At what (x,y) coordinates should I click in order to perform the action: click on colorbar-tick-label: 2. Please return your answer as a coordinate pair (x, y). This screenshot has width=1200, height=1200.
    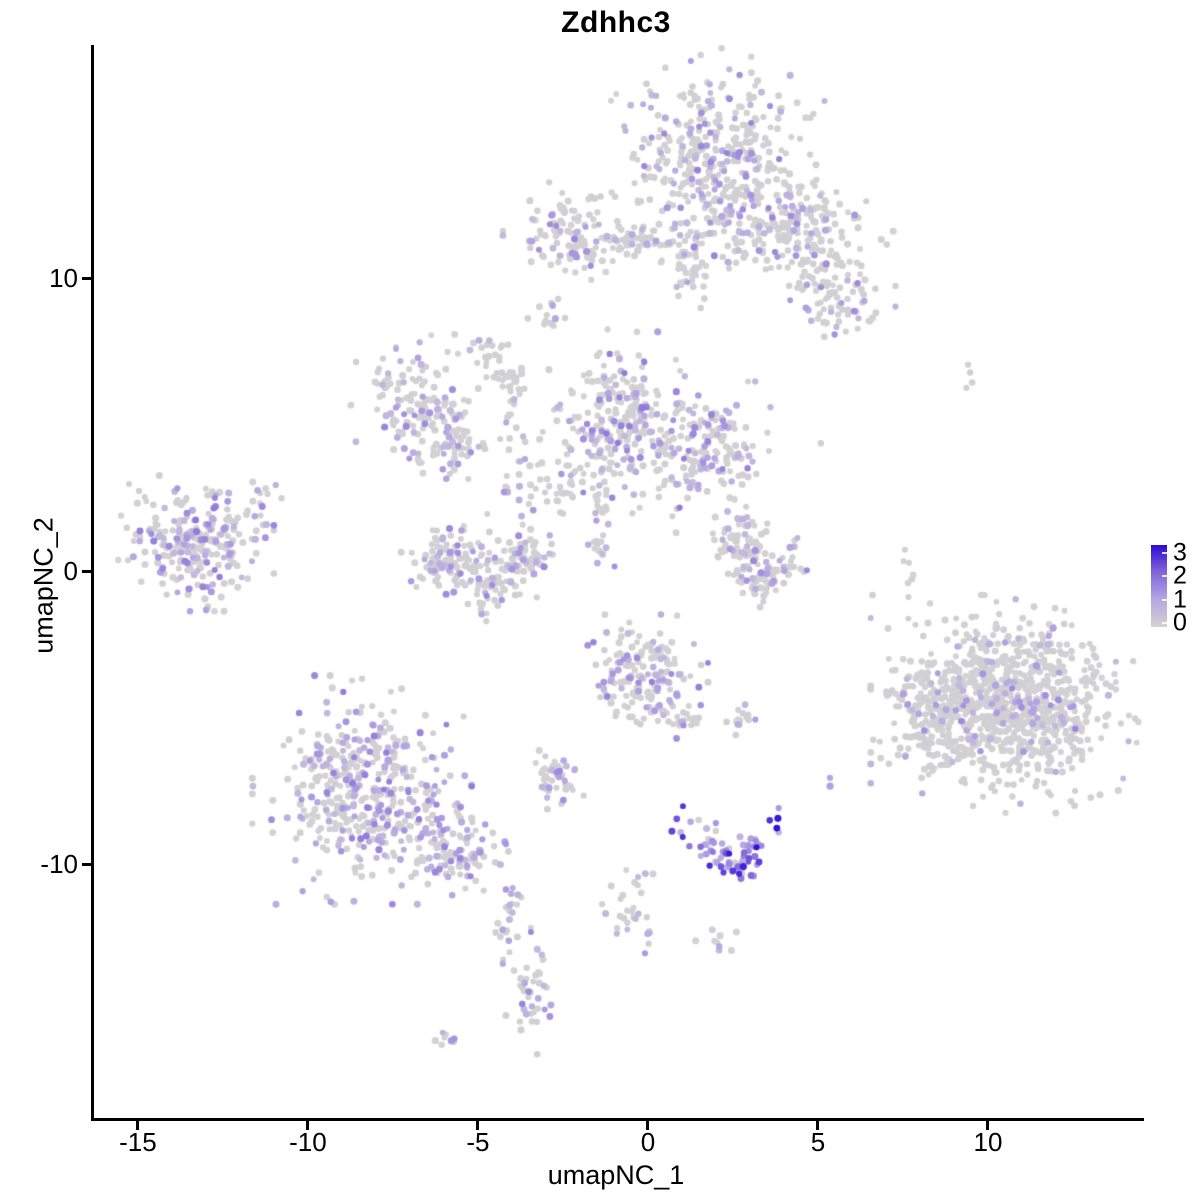
    Looking at the image, I should click on (1180, 575).